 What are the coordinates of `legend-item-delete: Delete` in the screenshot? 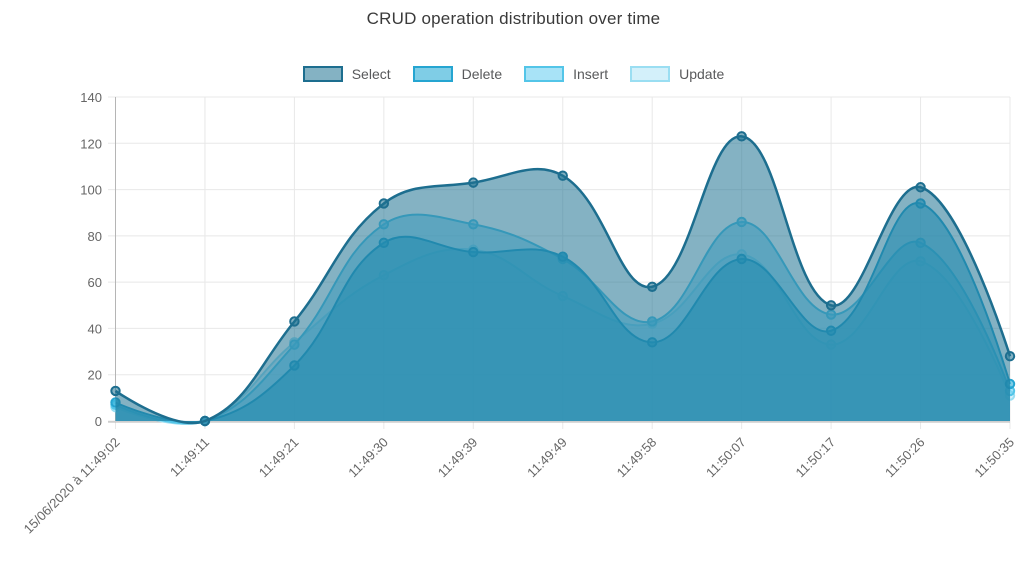 It's located at (457, 74).